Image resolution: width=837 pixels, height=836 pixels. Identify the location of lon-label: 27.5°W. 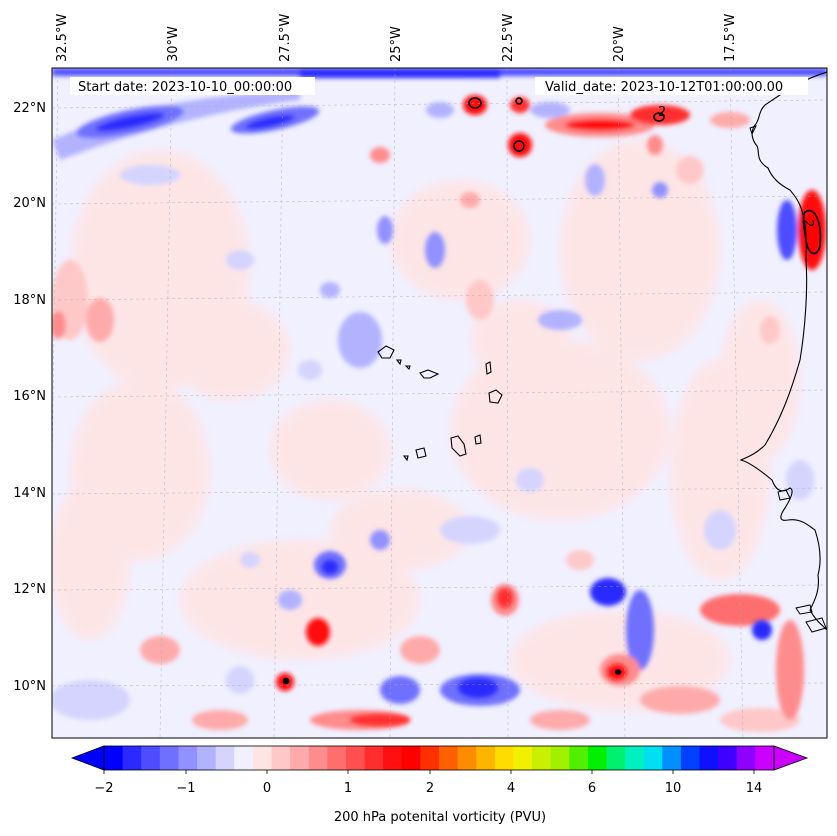
(285, 38).